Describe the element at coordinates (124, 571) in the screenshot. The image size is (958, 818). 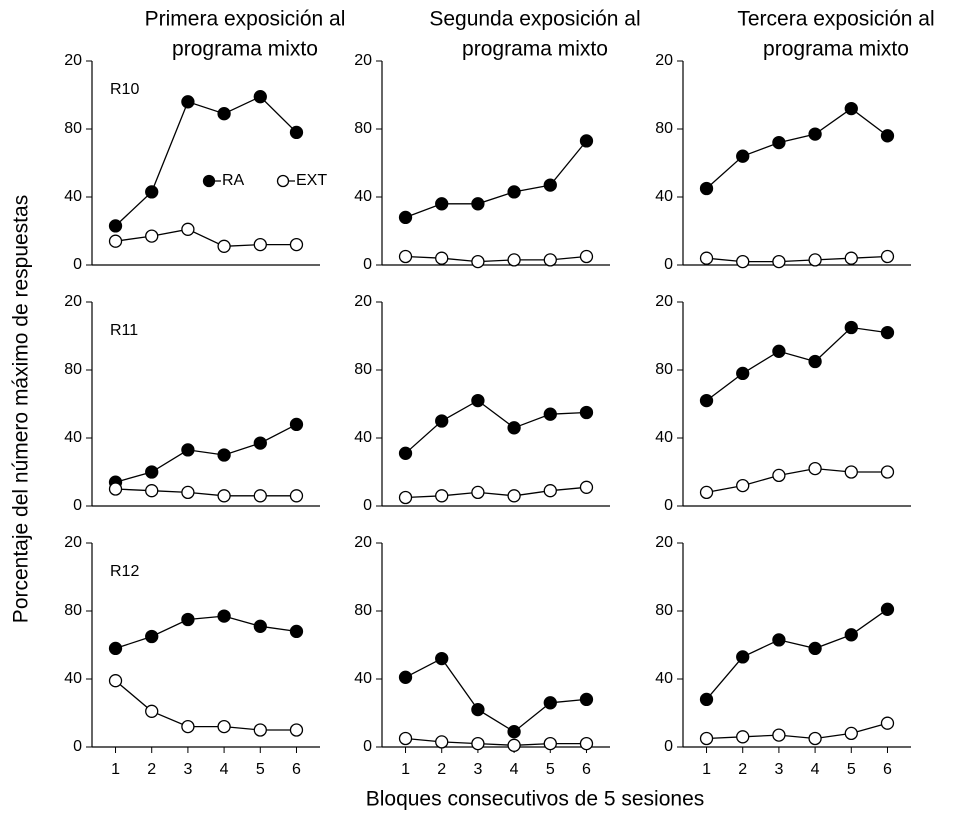
I see `panel-label: R12` at that location.